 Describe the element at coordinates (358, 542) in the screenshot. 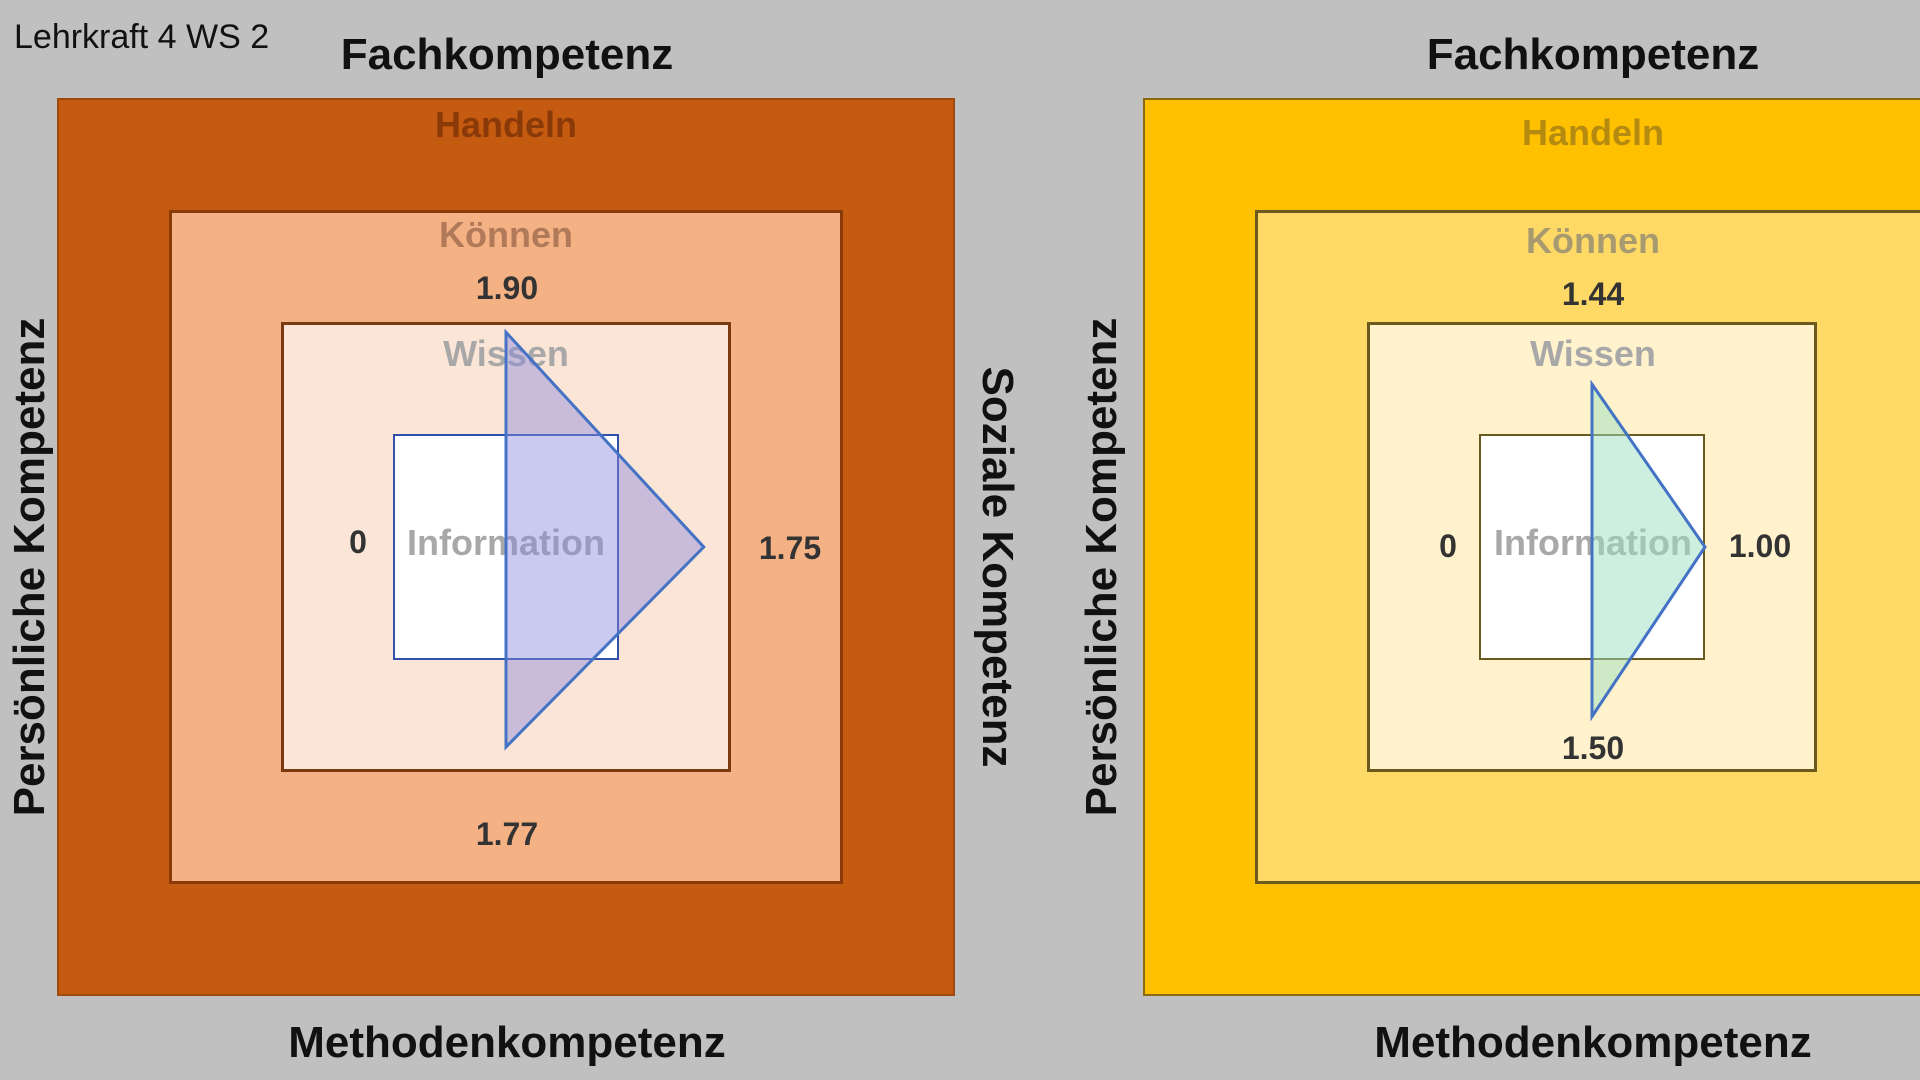

I see `value-left-left: 0` at that location.